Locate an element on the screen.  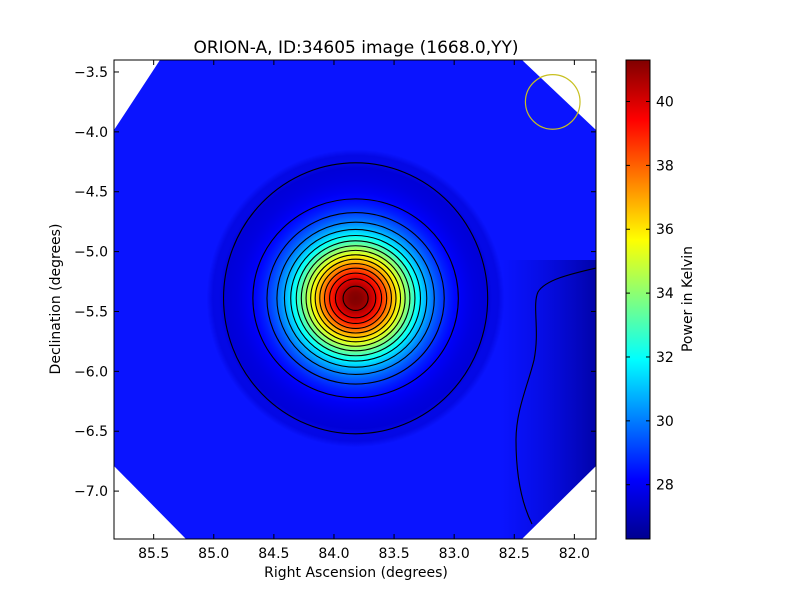
corner-mask-bottom-right is located at coordinates (559, 502).